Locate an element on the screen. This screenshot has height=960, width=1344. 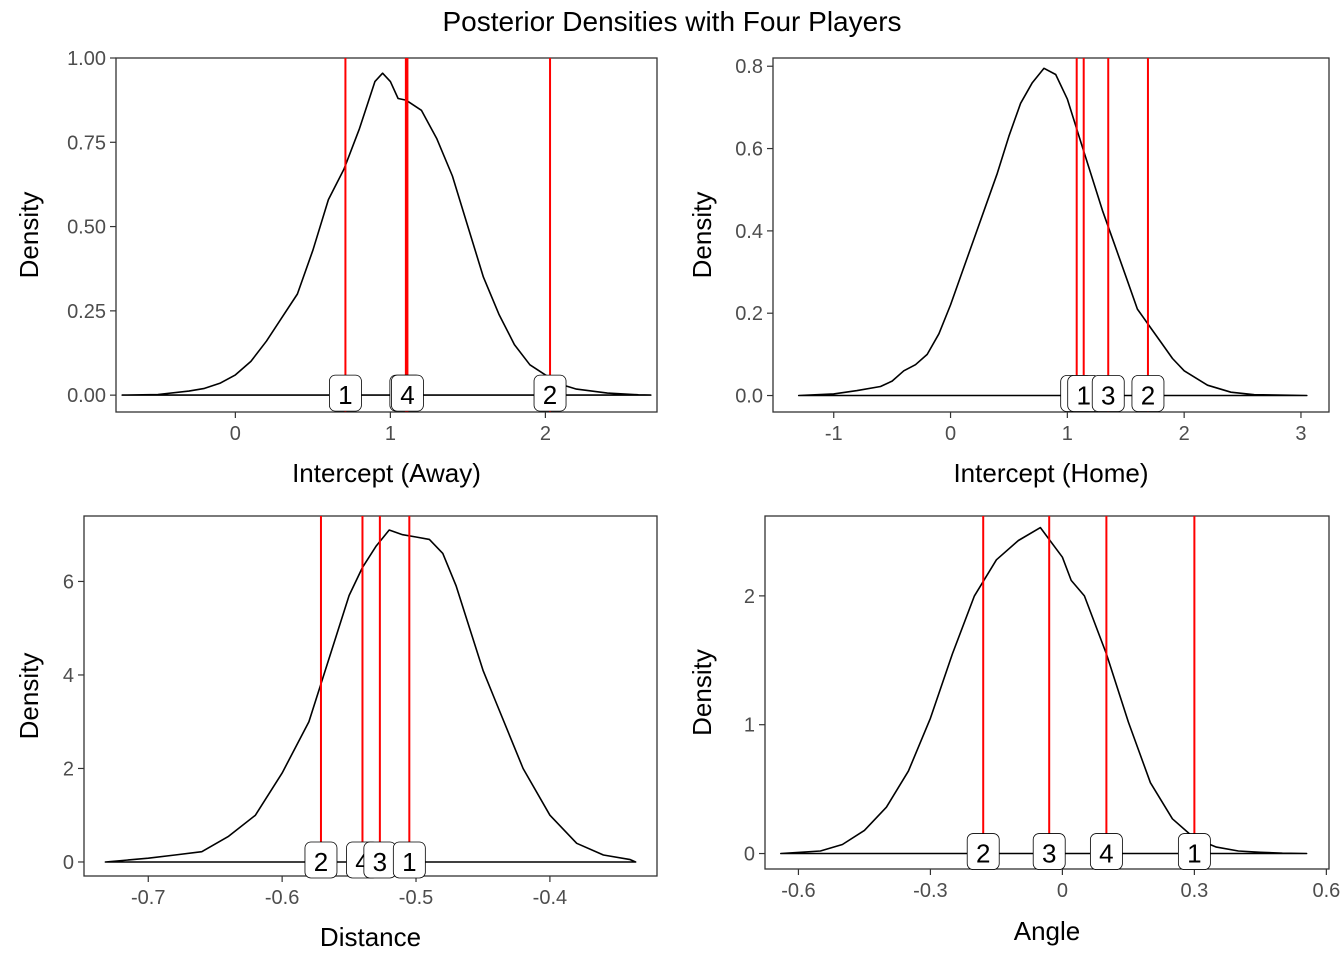
x-tick-label: -0.5 is located at coordinates (416, 898).